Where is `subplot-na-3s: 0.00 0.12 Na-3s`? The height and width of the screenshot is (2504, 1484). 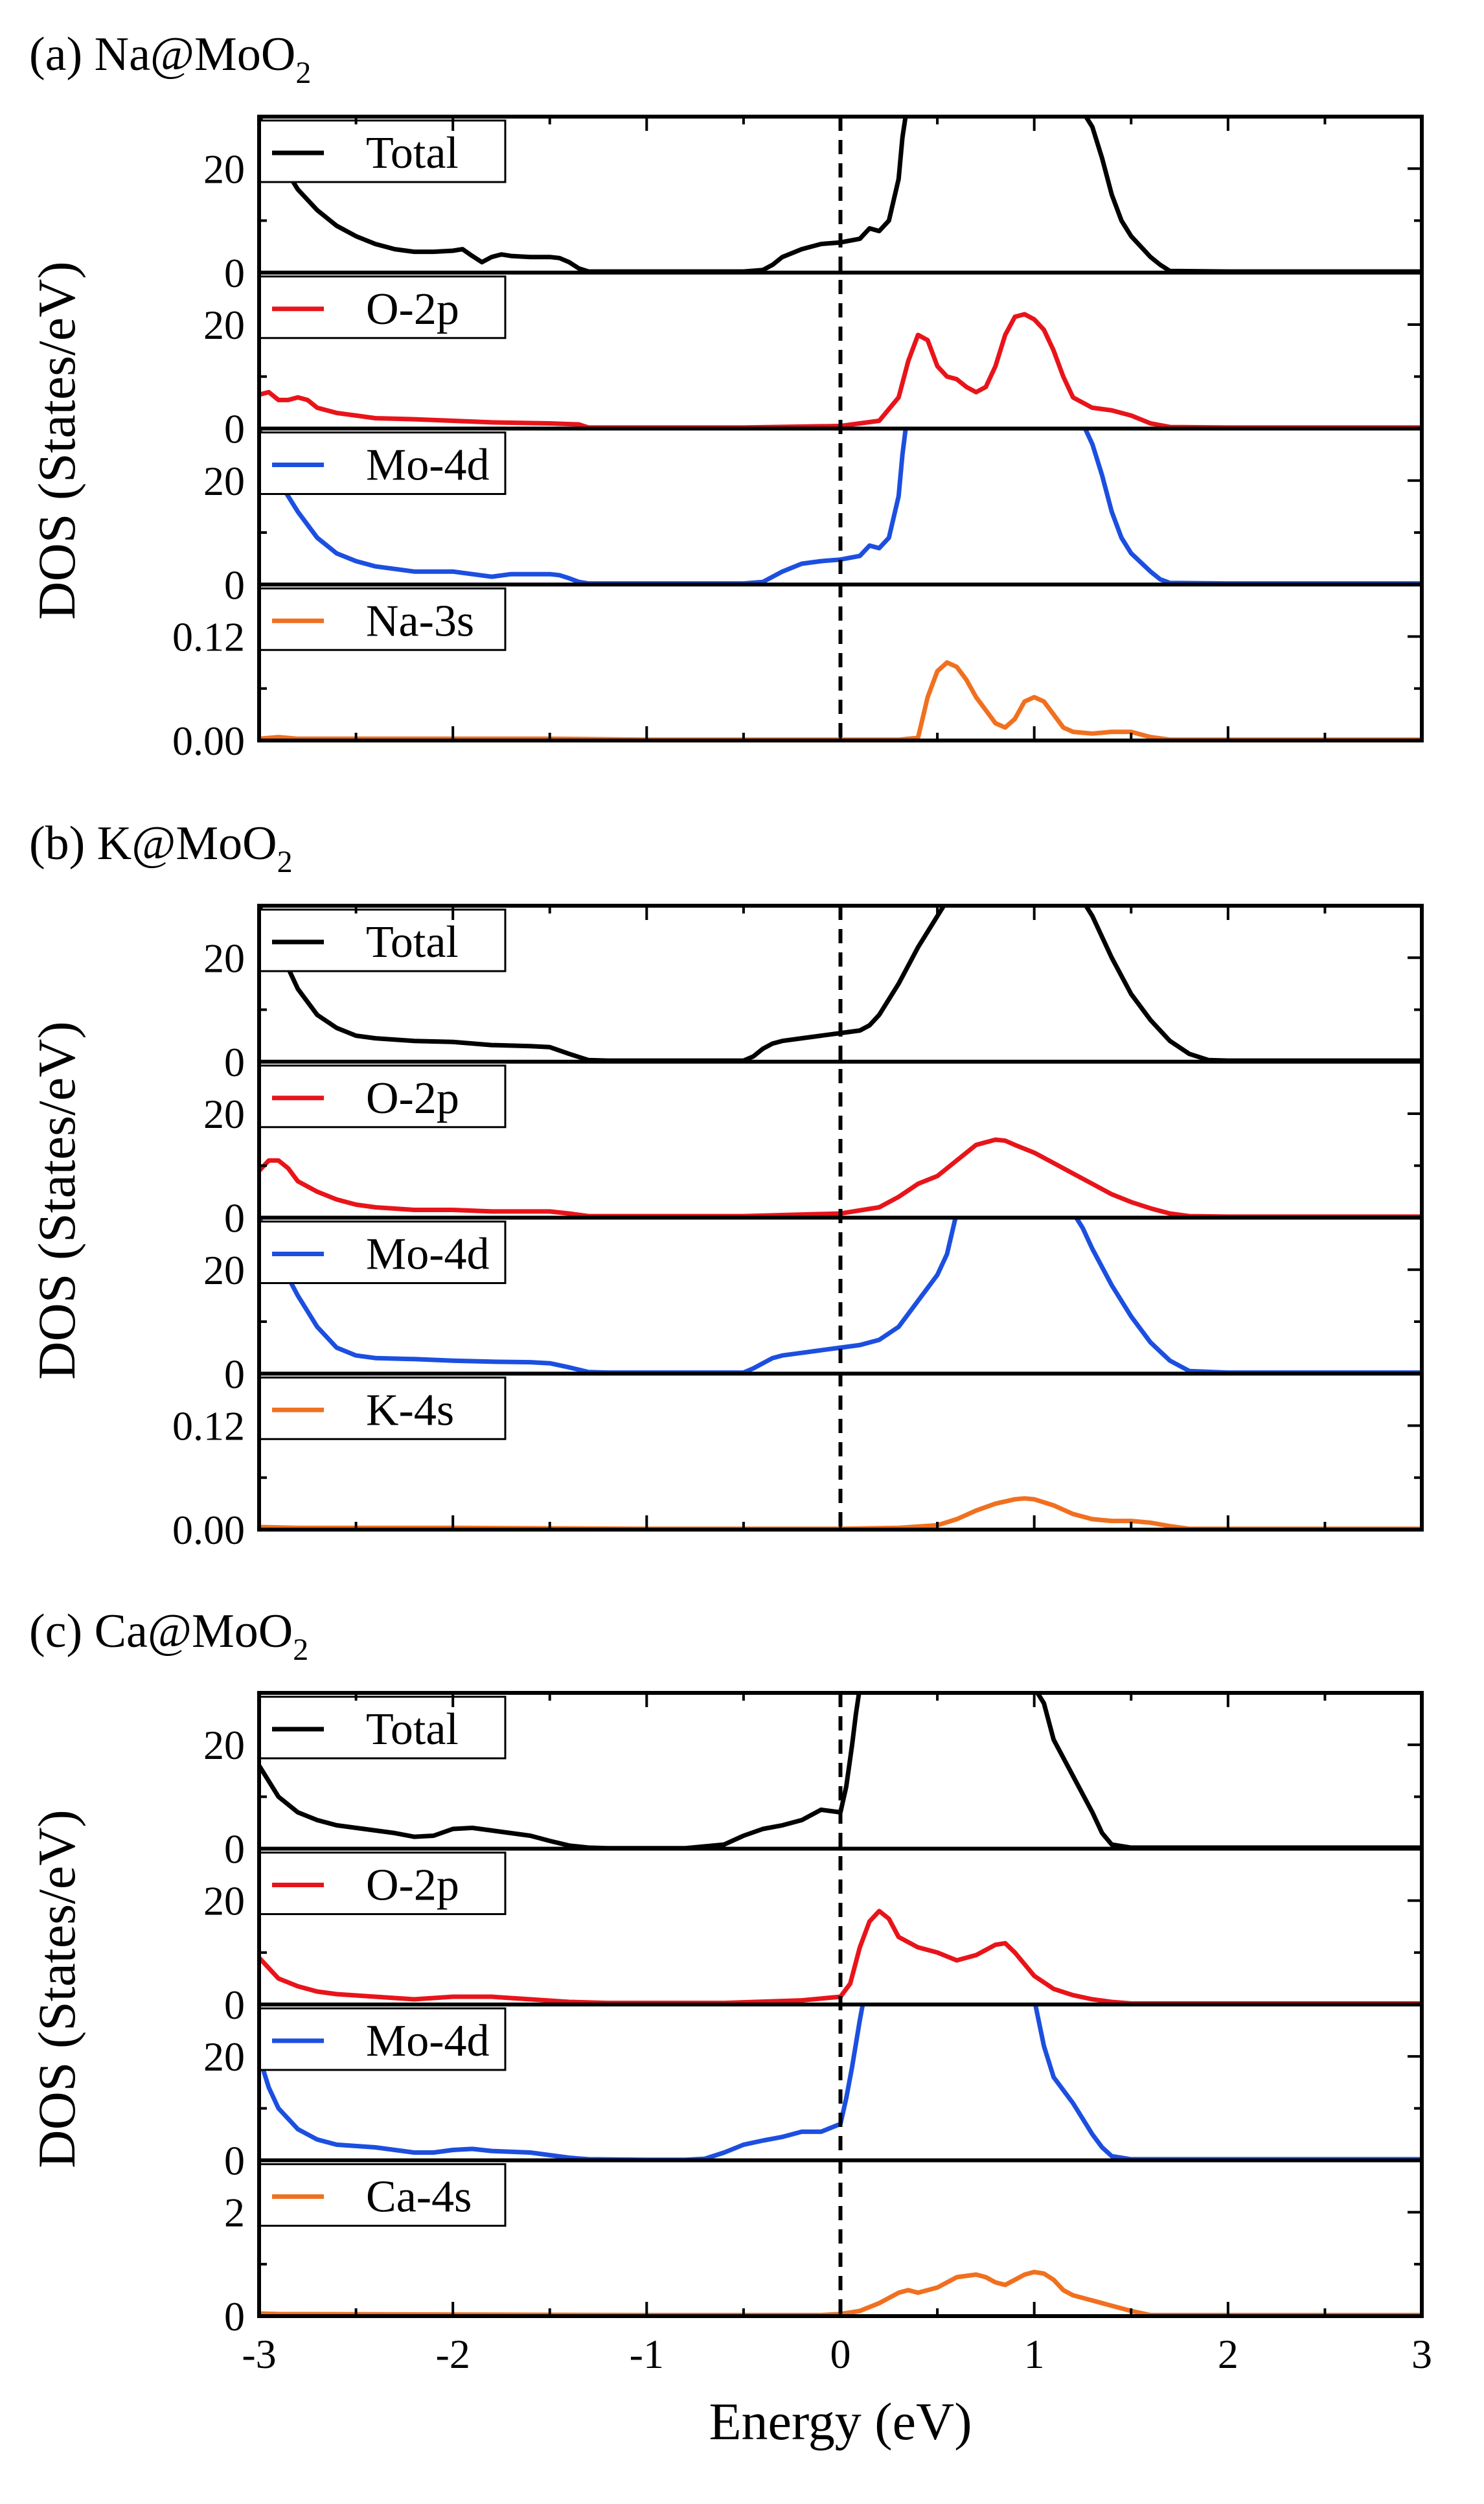 subplot-na-3s: 0.00 0.12 Na-3s is located at coordinates (797, 673).